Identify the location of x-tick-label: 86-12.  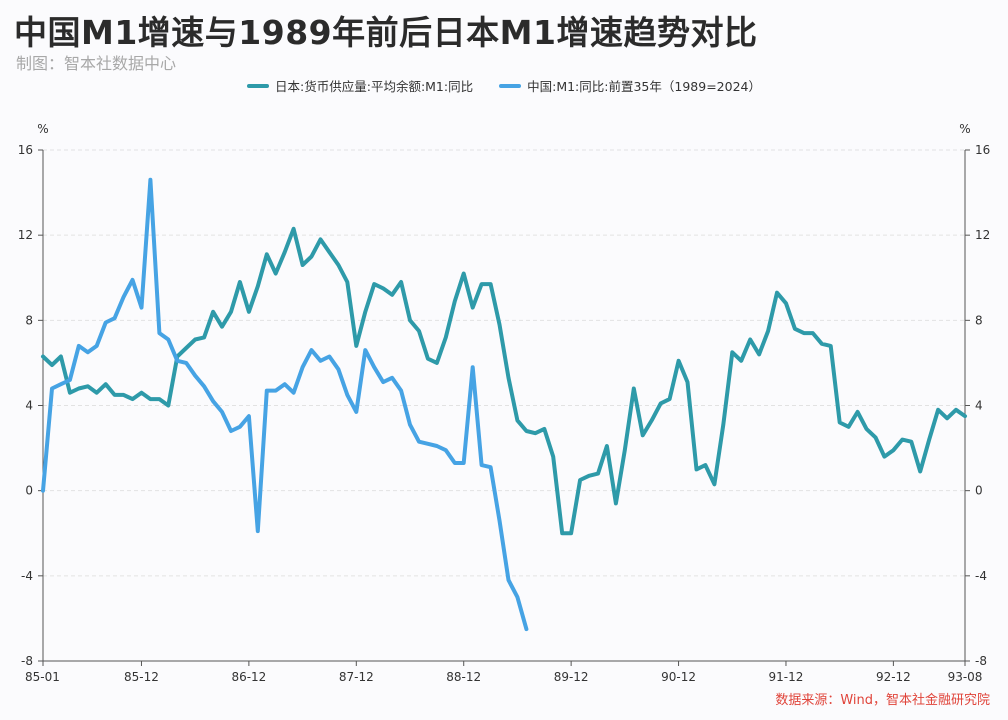
(248, 677).